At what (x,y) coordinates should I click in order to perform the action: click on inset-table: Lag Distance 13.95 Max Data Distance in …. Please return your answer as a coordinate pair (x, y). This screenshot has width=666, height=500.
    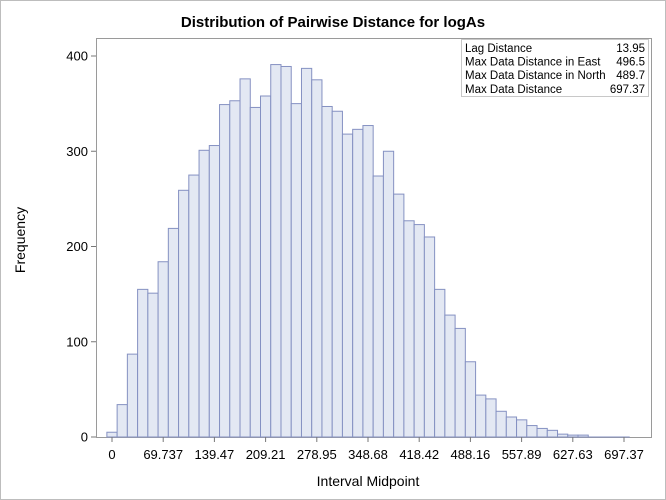
    Looking at the image, I should click on (555, 68).